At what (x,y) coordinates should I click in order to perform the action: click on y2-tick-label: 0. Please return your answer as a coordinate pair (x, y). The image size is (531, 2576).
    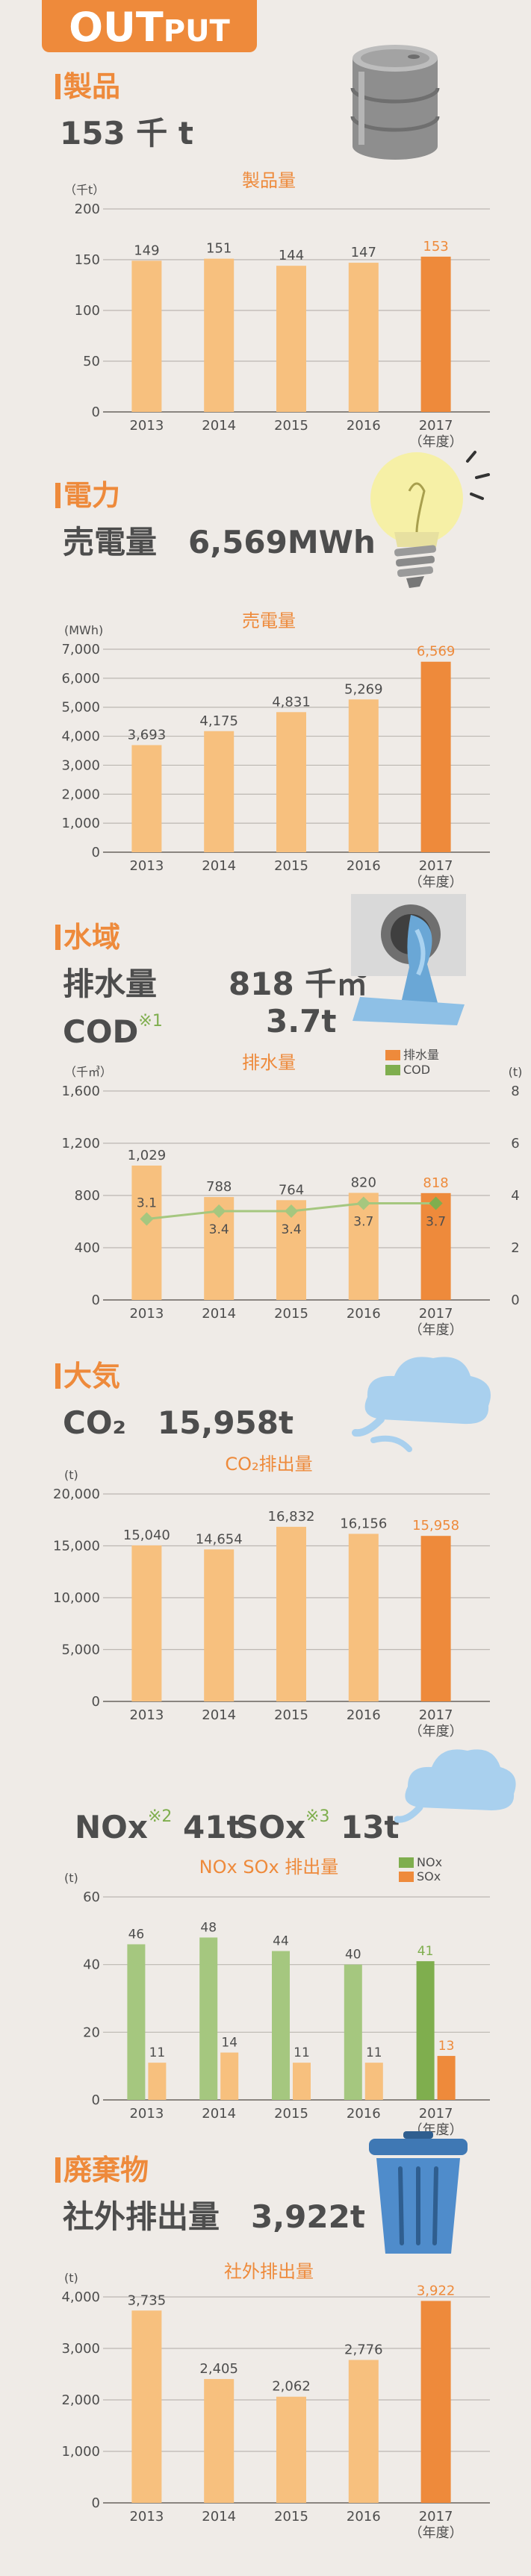
    Looking at the image, I should click on (515, 1300).